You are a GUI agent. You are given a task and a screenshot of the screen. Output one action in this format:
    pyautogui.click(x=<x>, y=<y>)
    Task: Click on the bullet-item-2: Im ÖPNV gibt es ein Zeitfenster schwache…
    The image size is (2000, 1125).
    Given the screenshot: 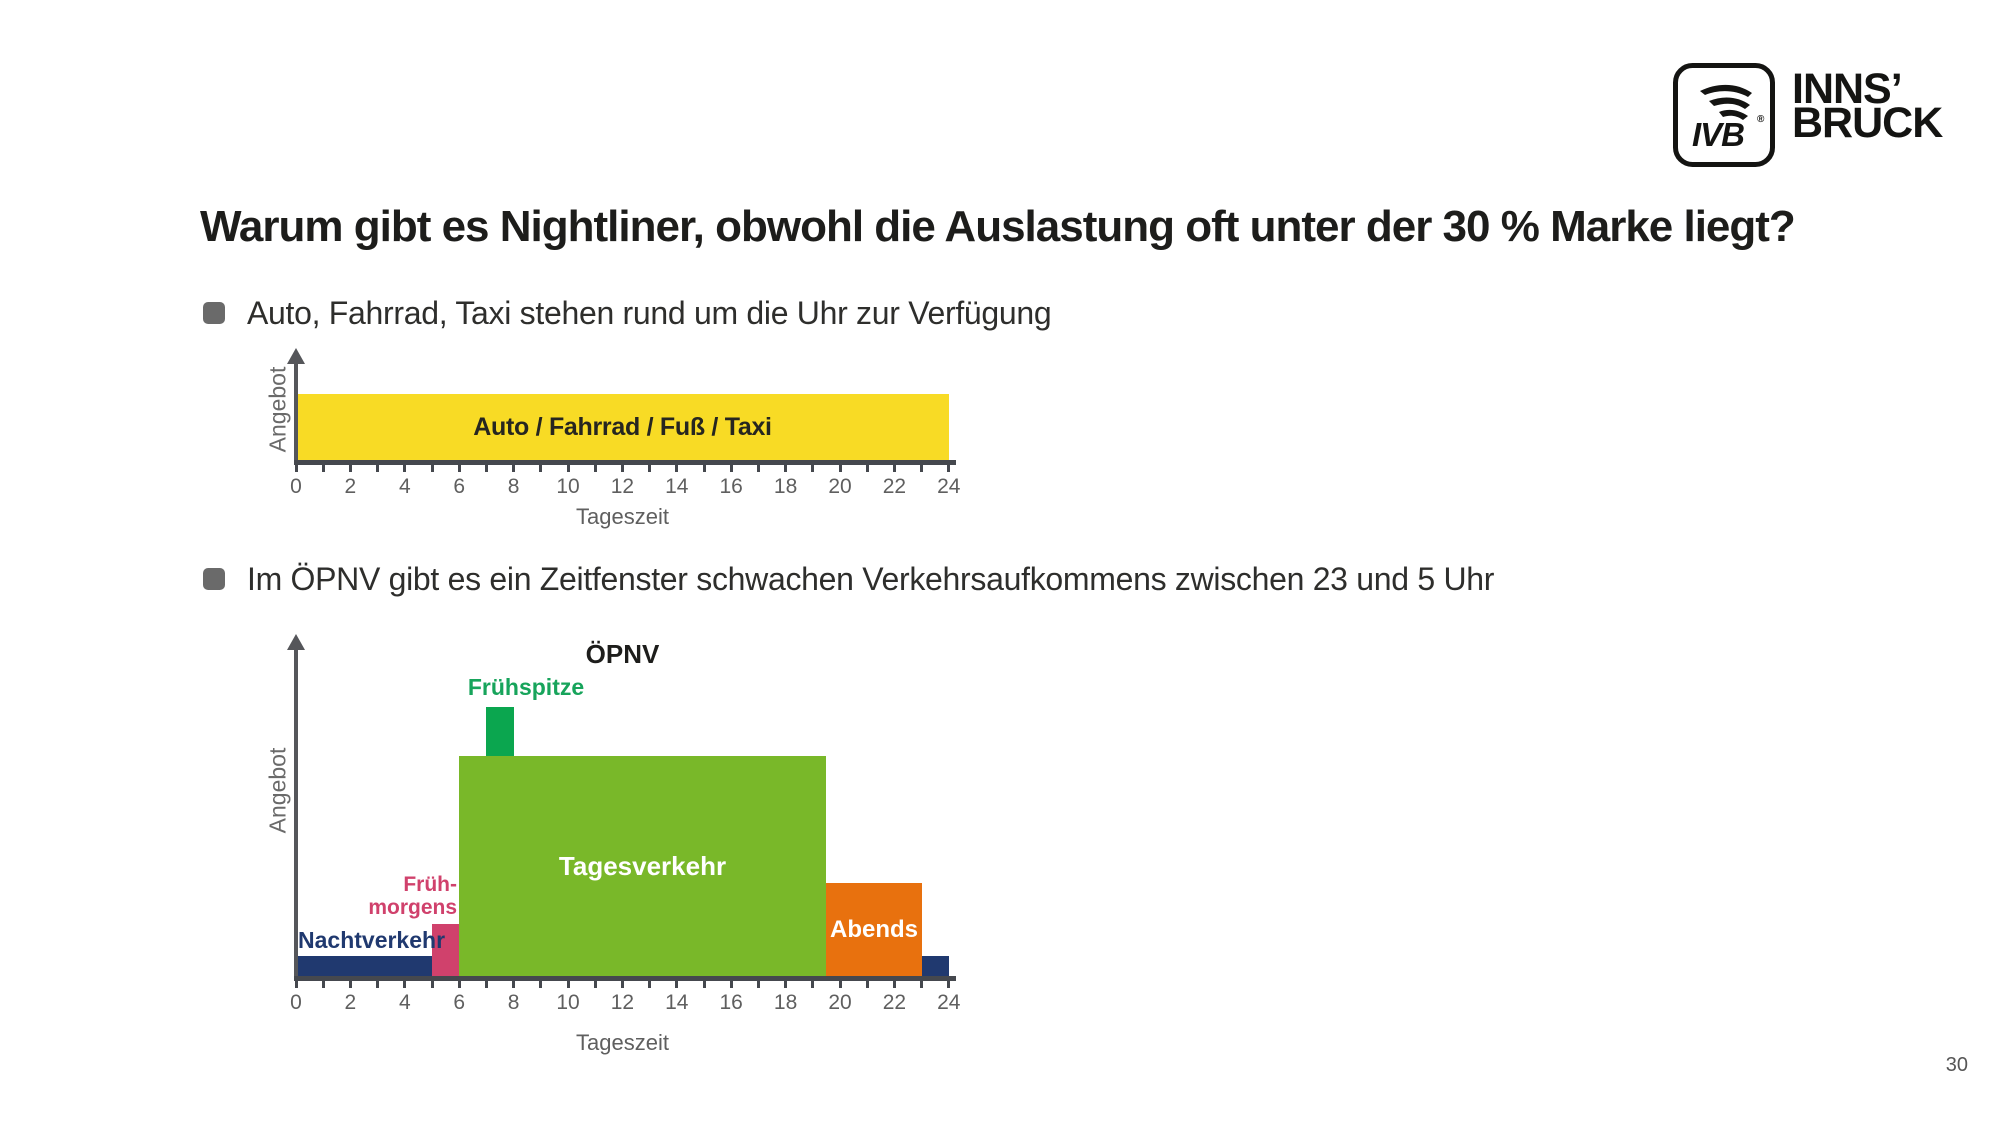 What is the action you would take?
    pyautogui.click(x=848, y=579)
    